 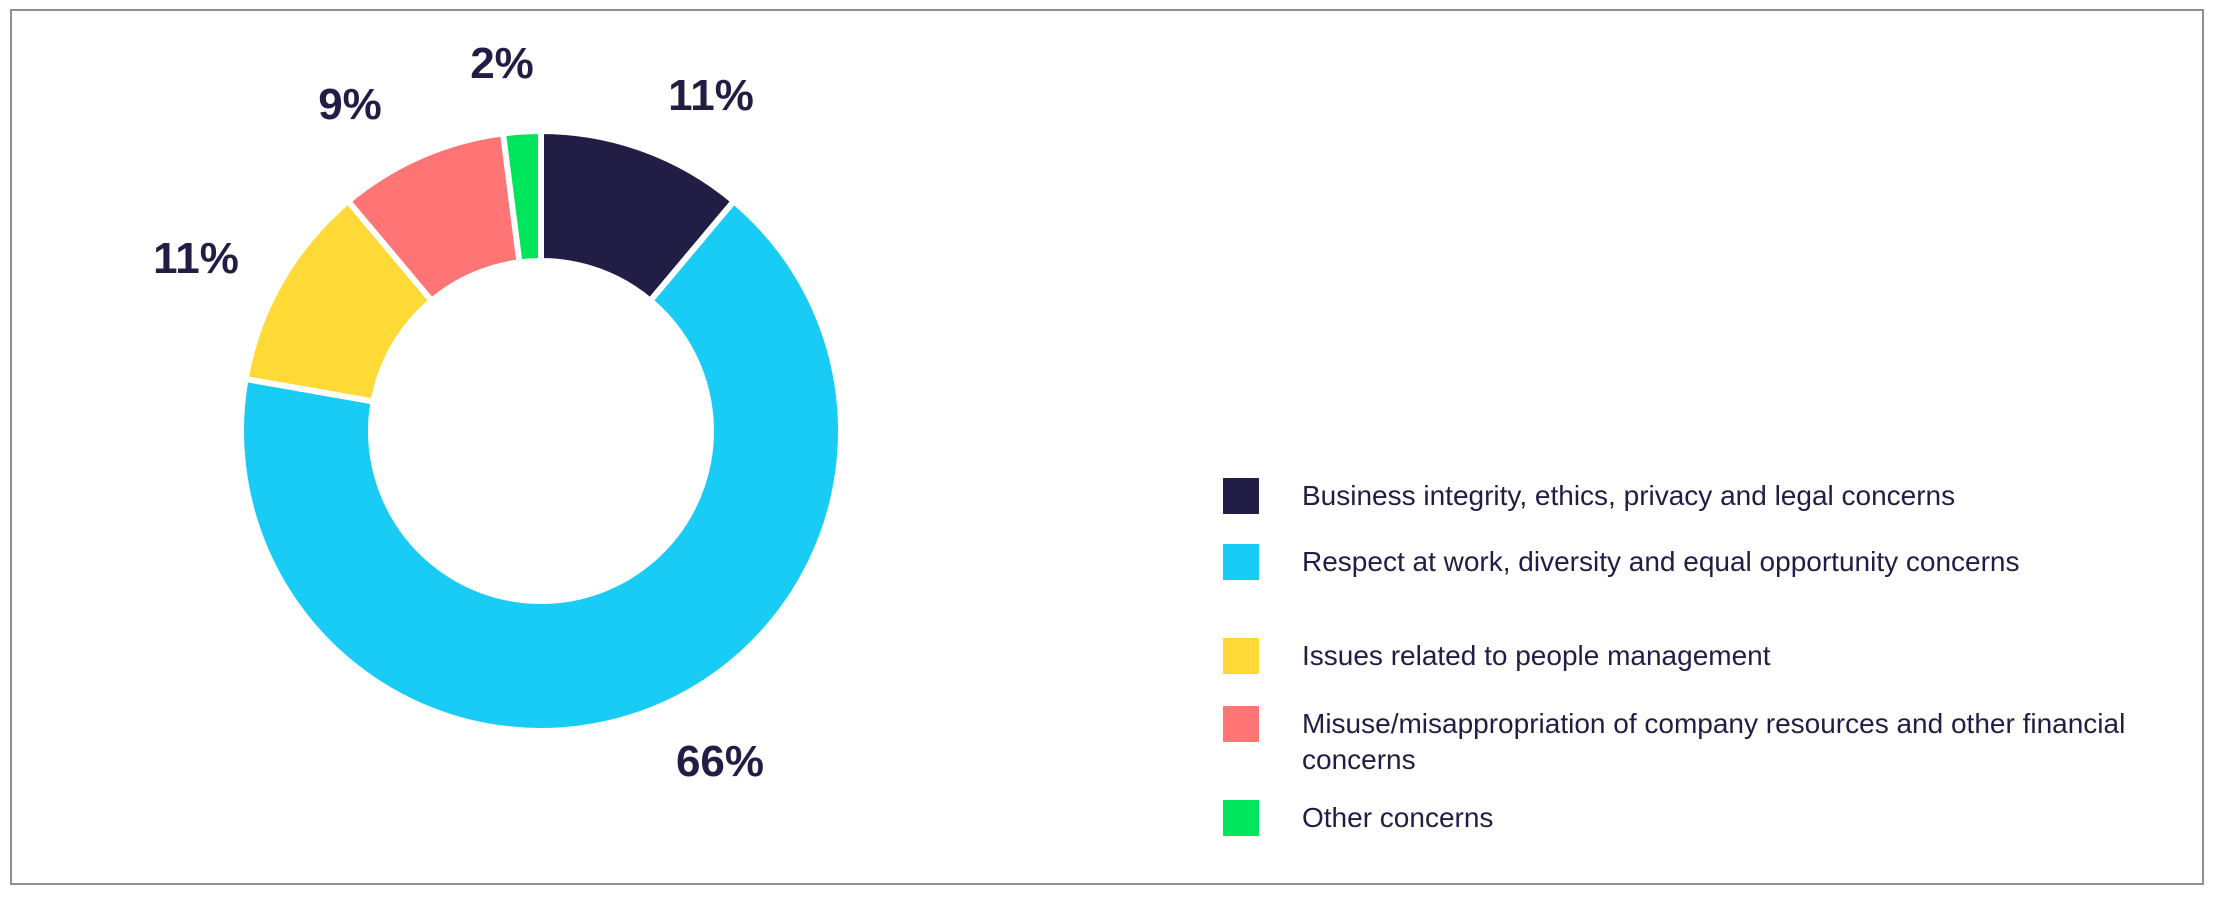 I want to click on legend-item-people-management: Issues related to people management, so click(x=1672, y=656).